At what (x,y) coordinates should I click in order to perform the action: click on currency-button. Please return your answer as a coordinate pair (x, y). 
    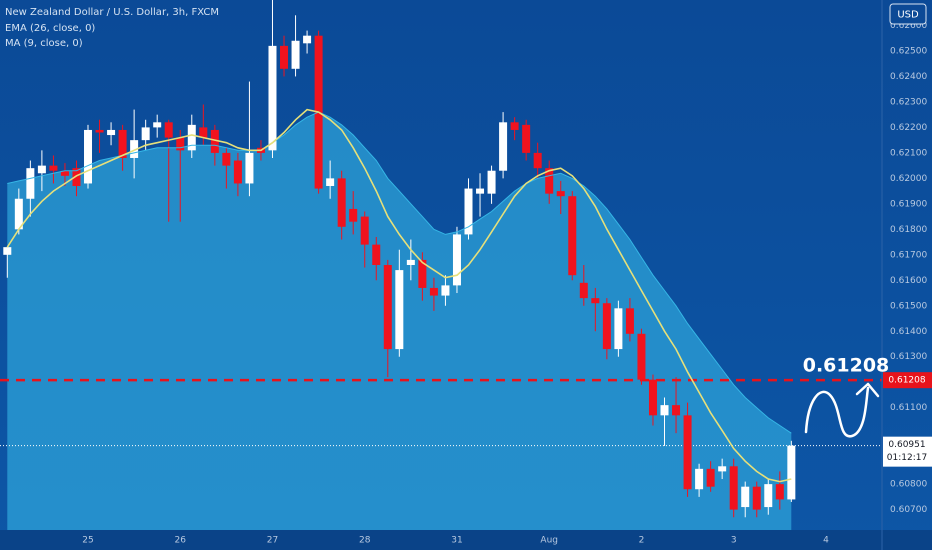
    Looking at the image, I should click on (908, 14).